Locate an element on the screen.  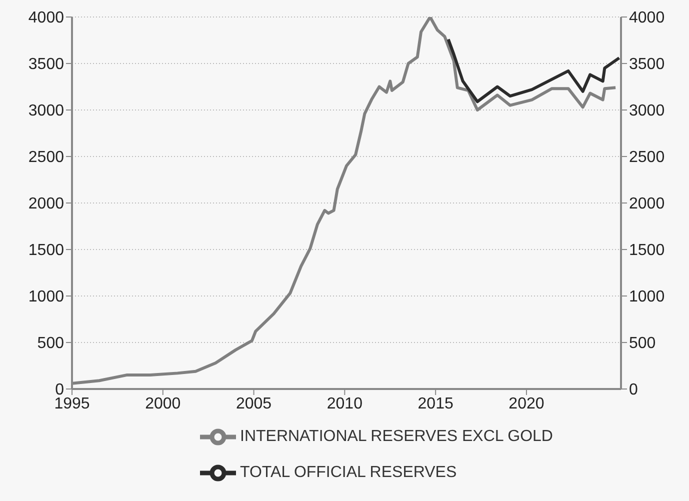
x-tick-label: 2005 is located at coordinates (254, 403).